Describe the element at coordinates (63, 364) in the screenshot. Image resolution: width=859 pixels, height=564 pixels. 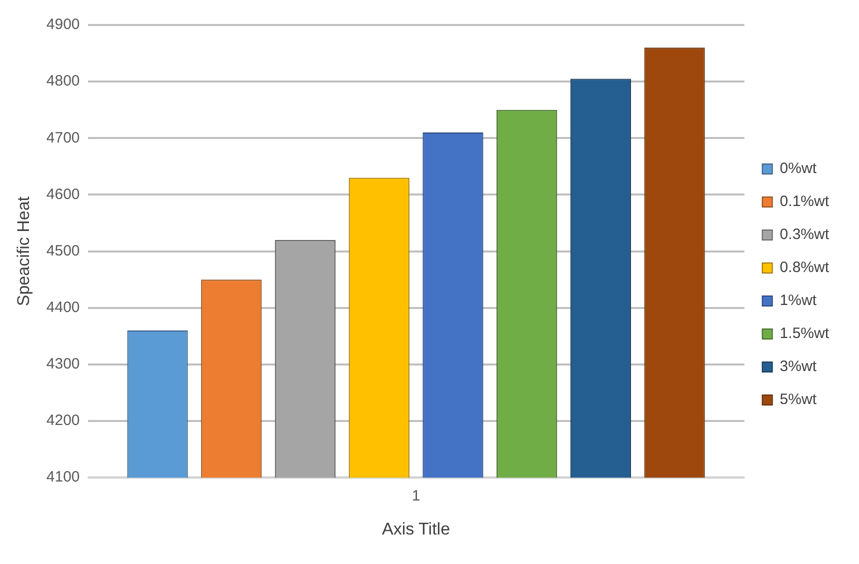
I see `y-tick-label: 4300` at that location.